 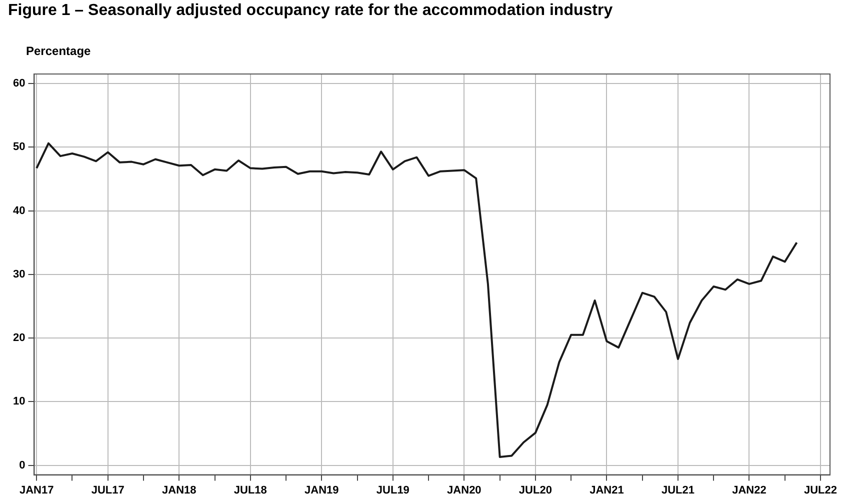 I want to click on y-tick-label: 0, so click(x=22, y=465).